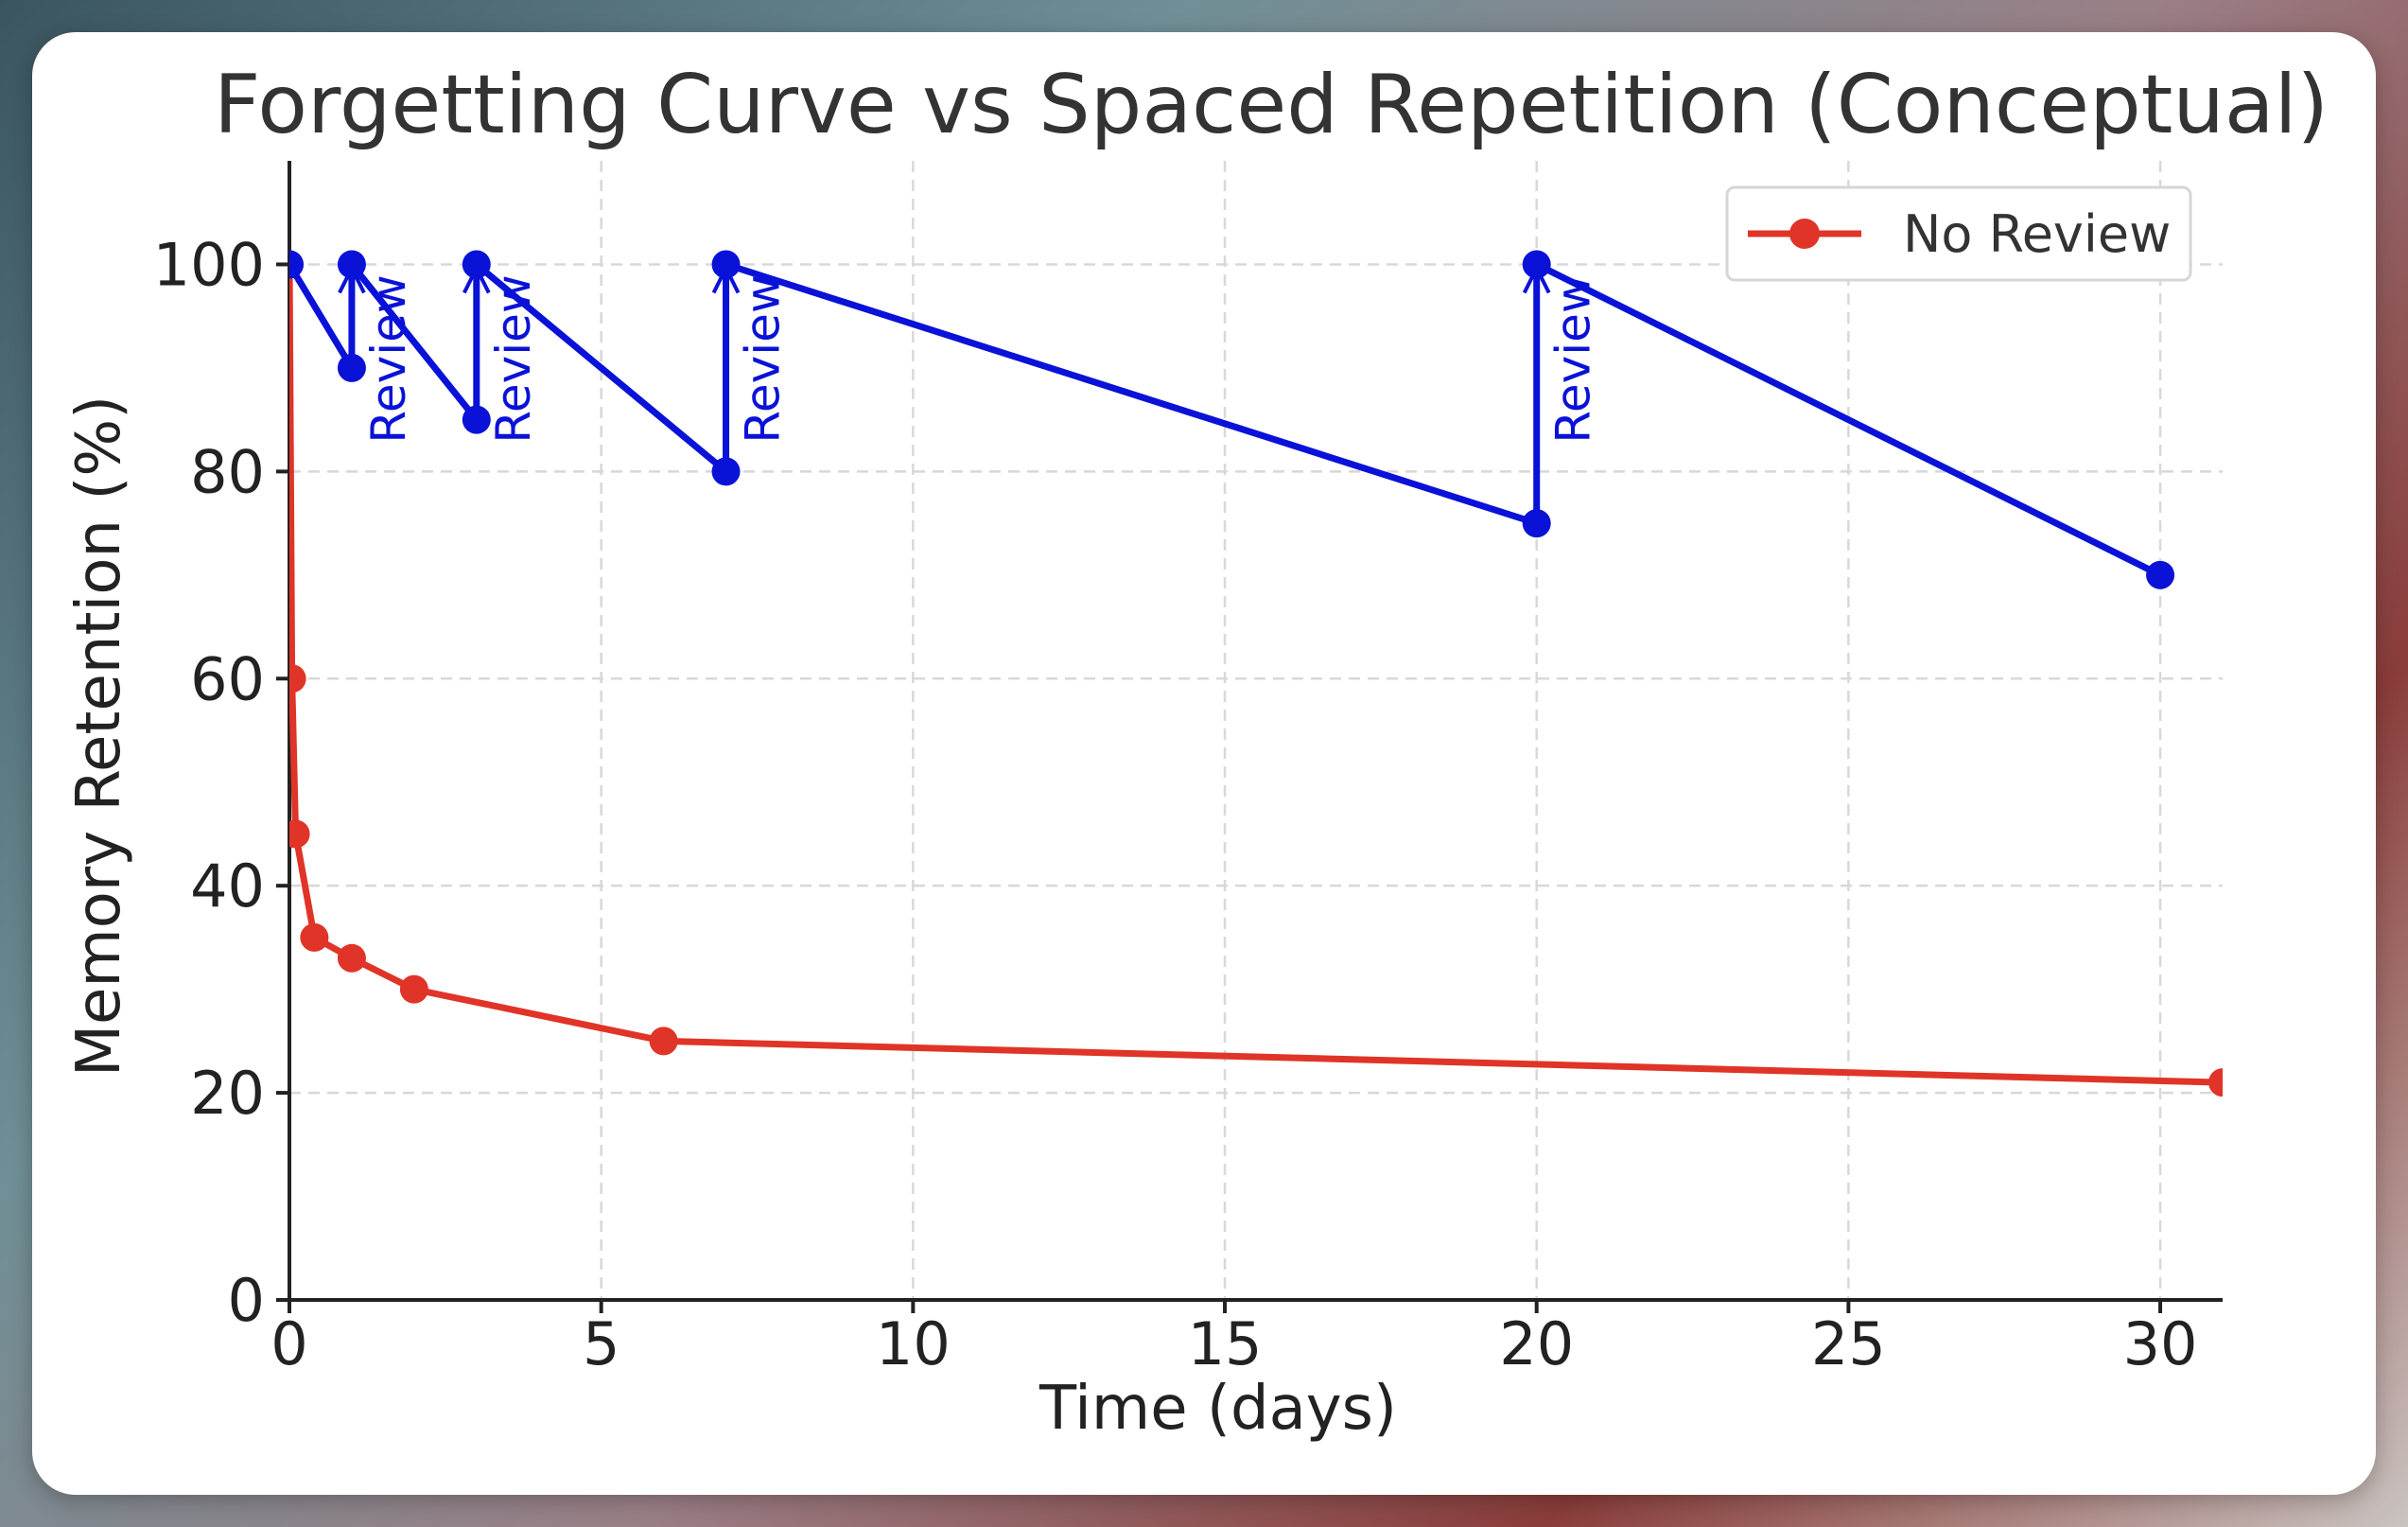 This screenshot has width=2408, height=1527. What do you see at coordinates (1848, 1343) in the screenshot?
I see `x-tick-label: 25` at bounding box center [1848, 1343].